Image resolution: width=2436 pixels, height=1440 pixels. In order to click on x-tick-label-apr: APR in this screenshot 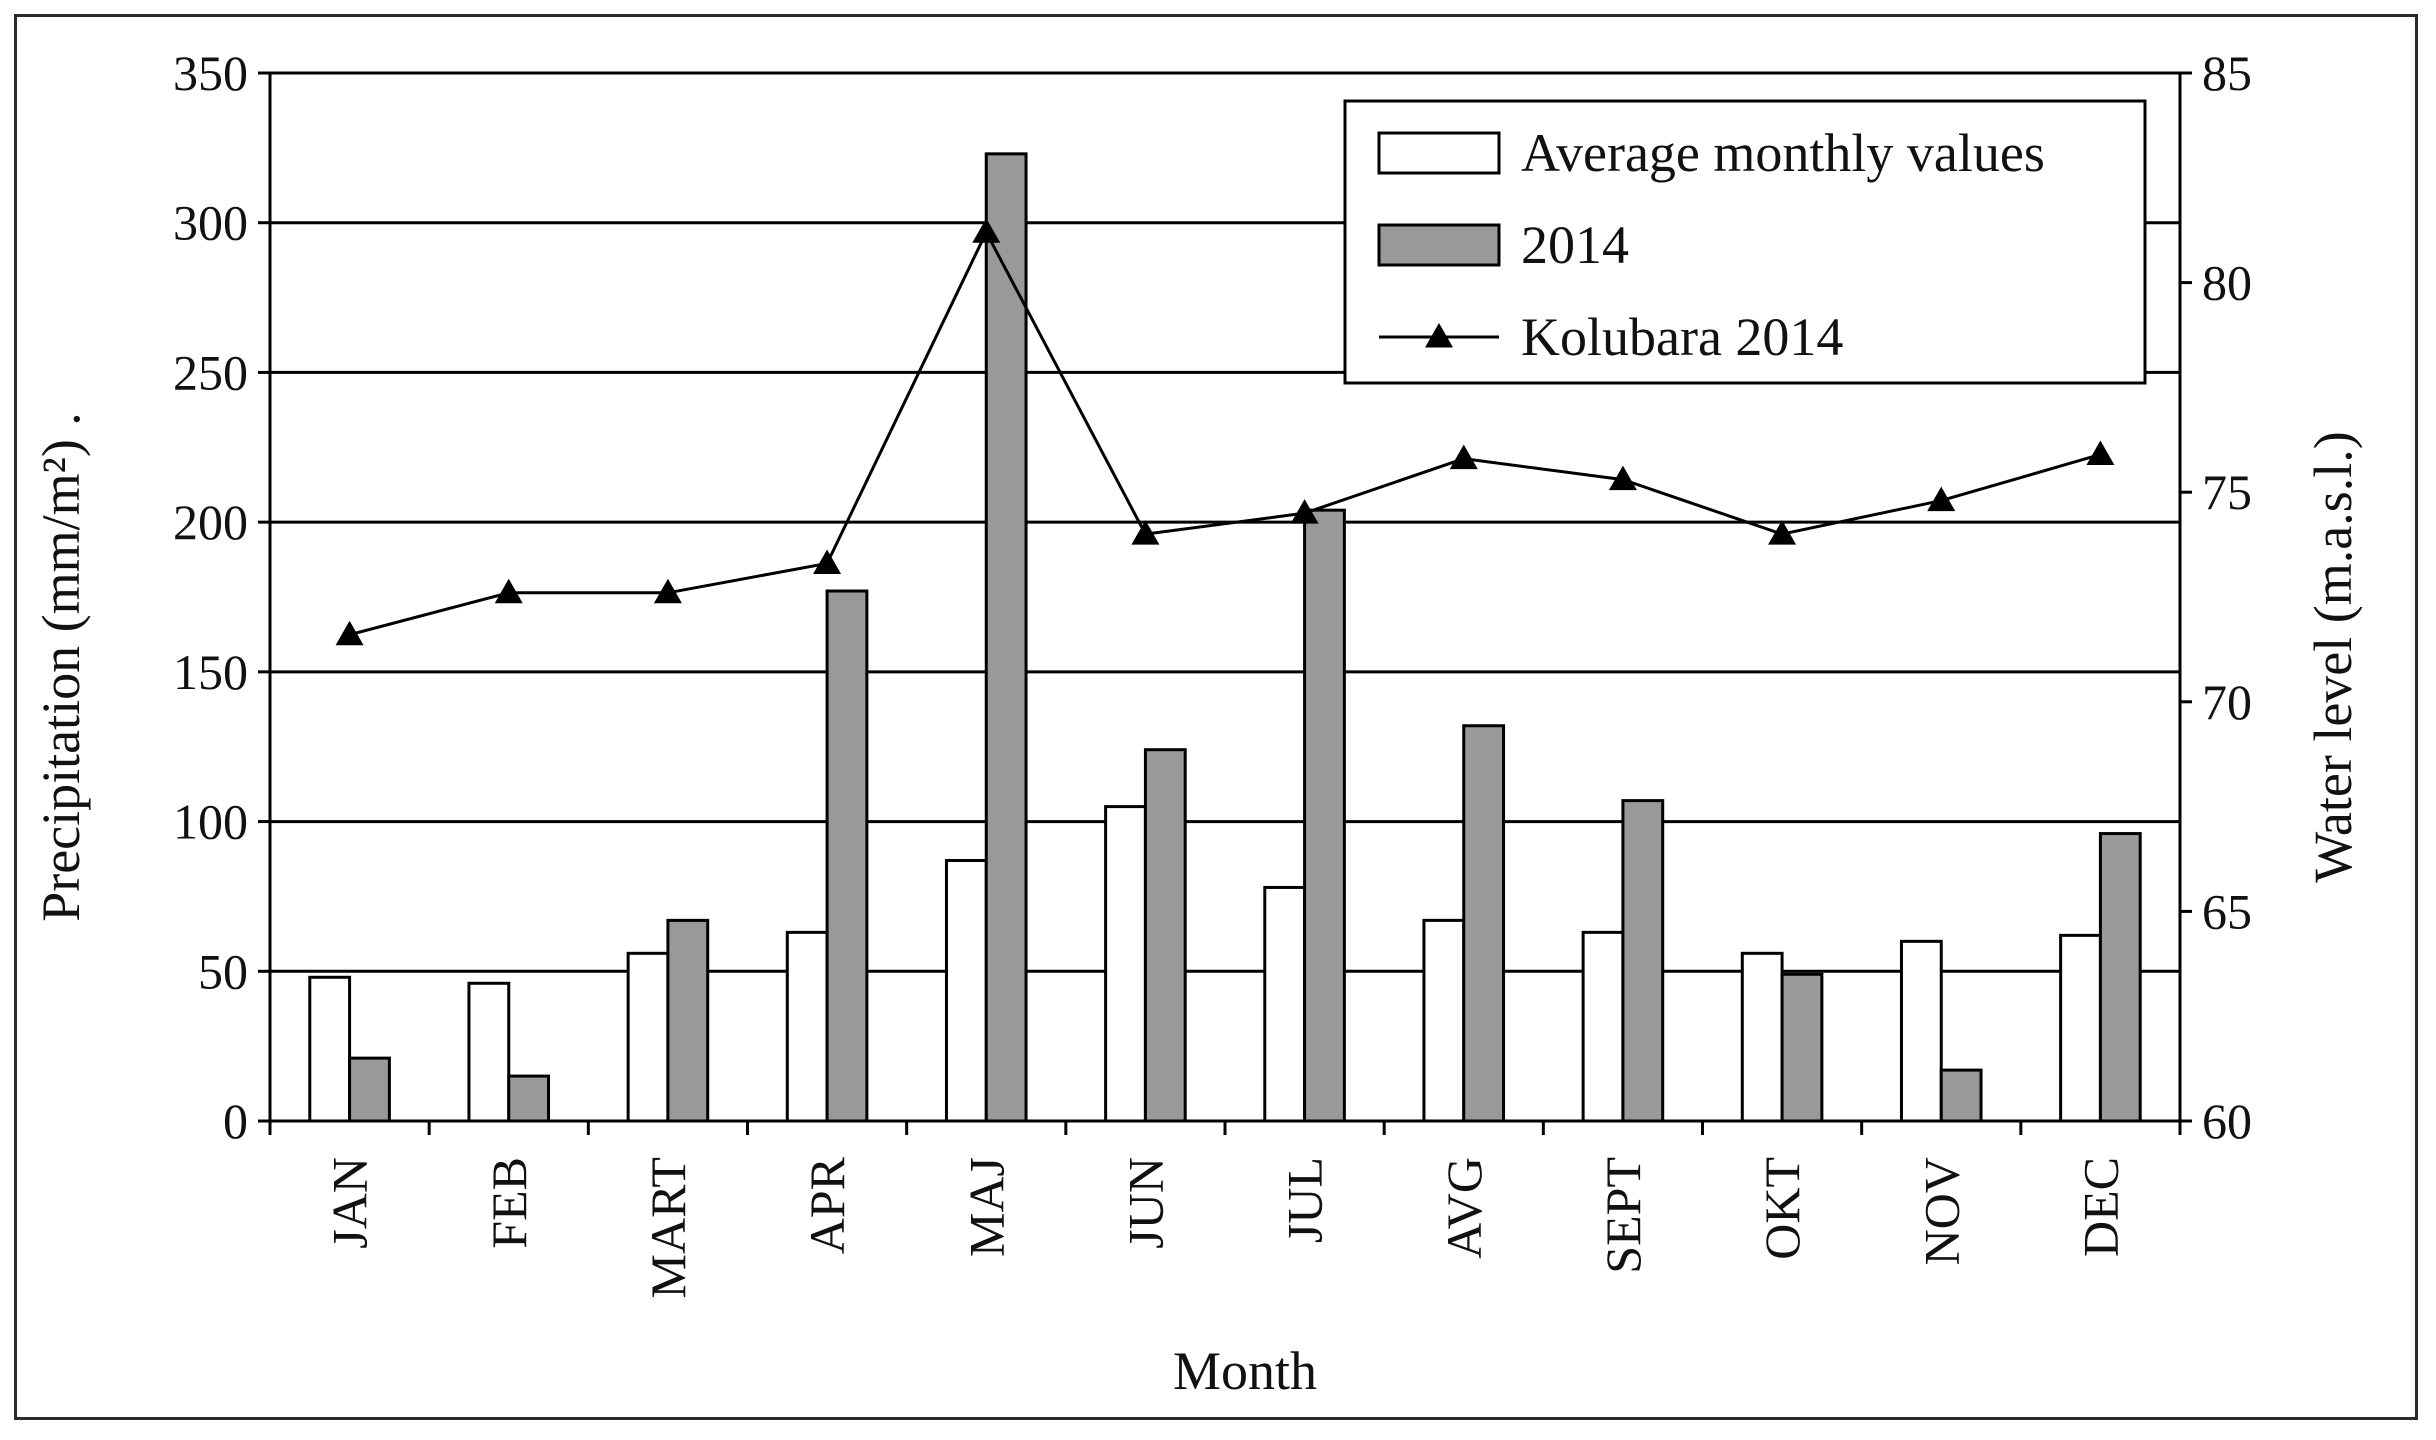, I will do `click(827, 1205)`.